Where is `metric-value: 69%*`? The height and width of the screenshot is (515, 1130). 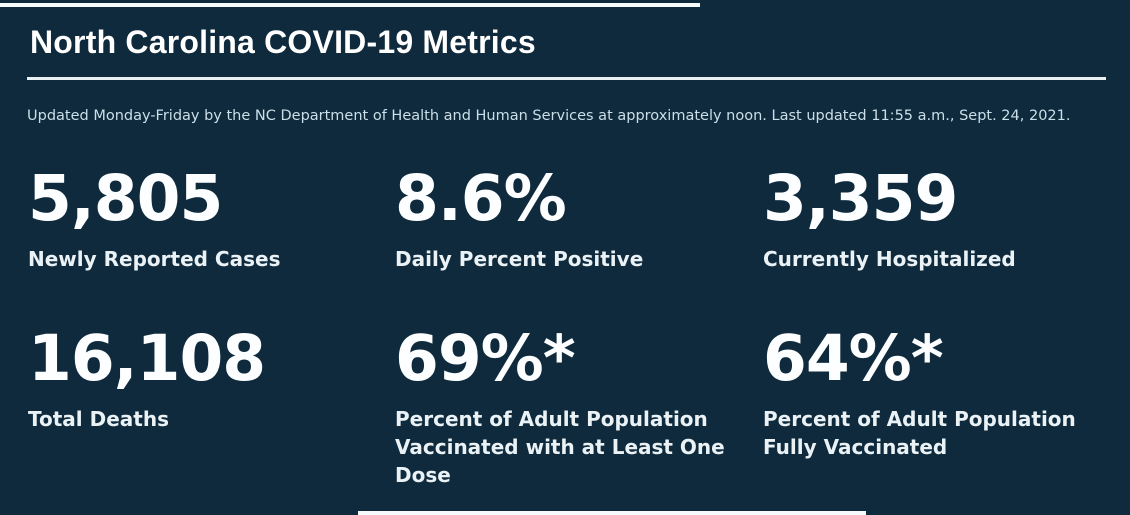 metric-value: 69%* is located at coordinates (485, 358).